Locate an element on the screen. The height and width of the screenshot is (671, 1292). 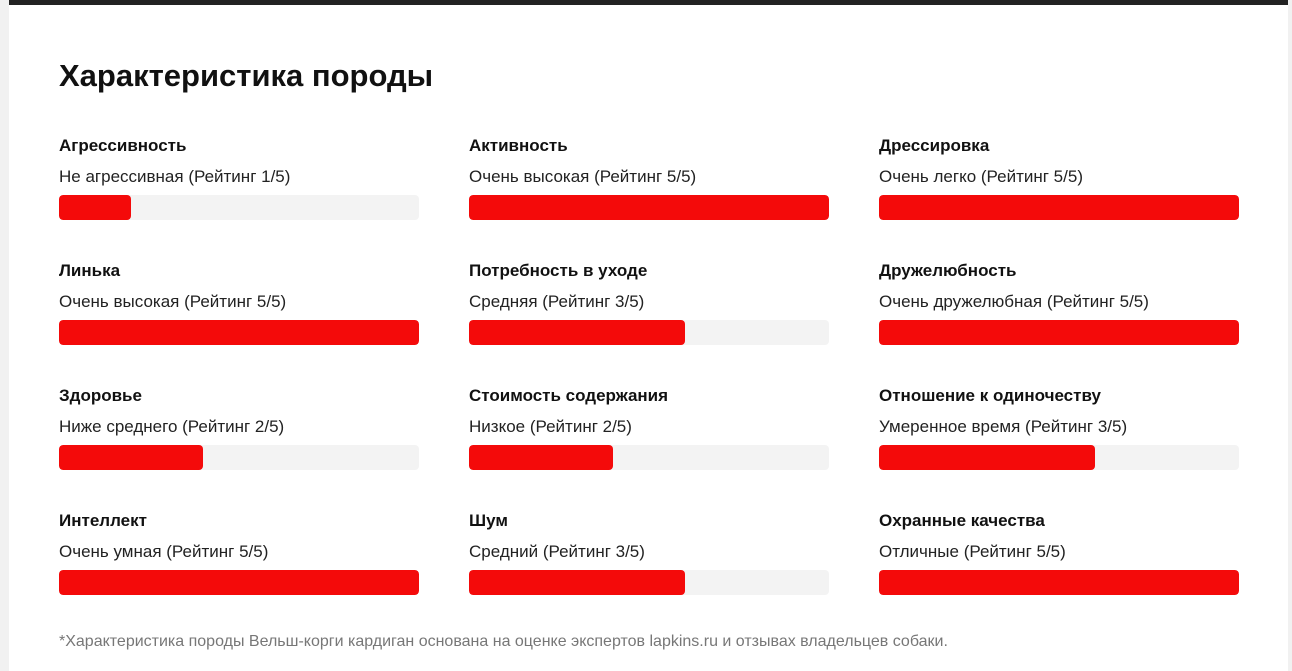
characteristic-name: Агрессивность is located at coordinates (123, 145).